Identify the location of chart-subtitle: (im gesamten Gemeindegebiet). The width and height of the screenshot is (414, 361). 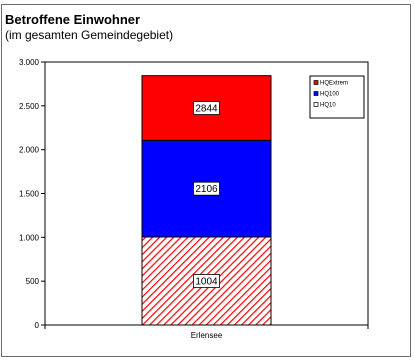
(89, 35).